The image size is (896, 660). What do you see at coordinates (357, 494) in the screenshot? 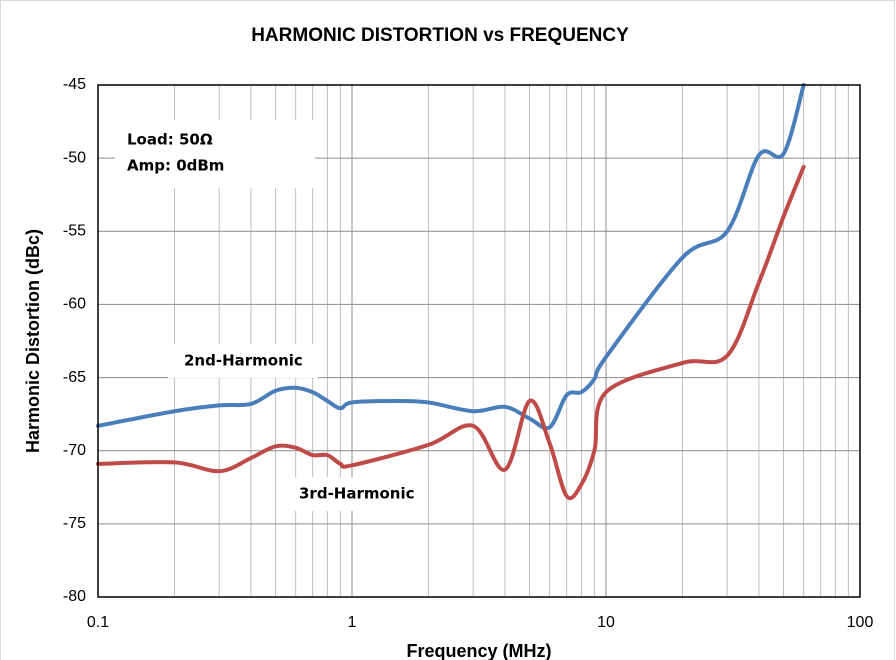
I see `annotation: 3rd-Harmonic` at bounding box center [357, 494].